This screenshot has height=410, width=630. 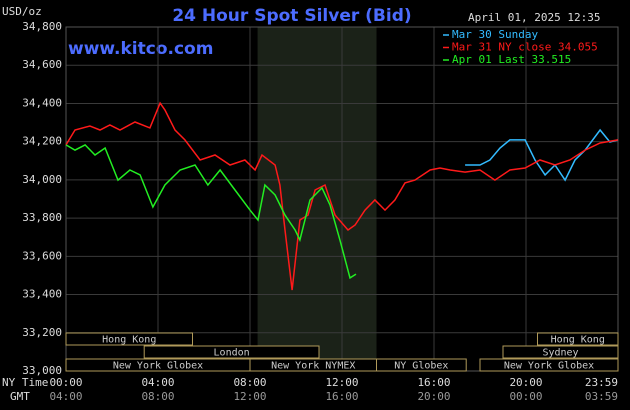 What do you see at coordinates (65, 396) in the screenshot?
I see `x2-tick-label: 04:00` at bounding box center [65, 396].